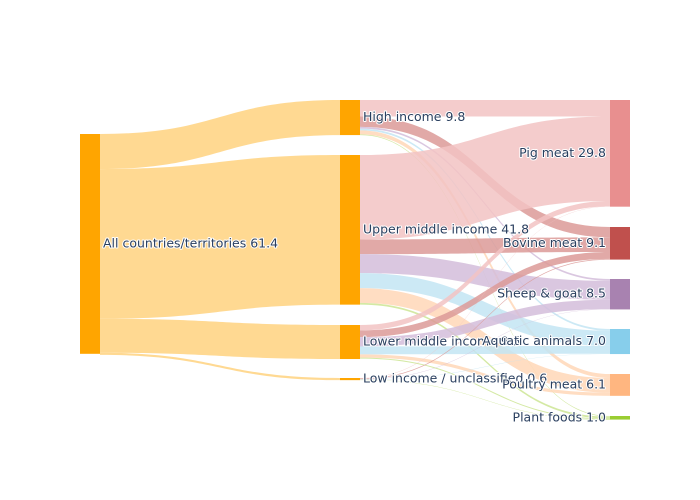  I want to click on link-lower-to-plant, so click(485, 388).